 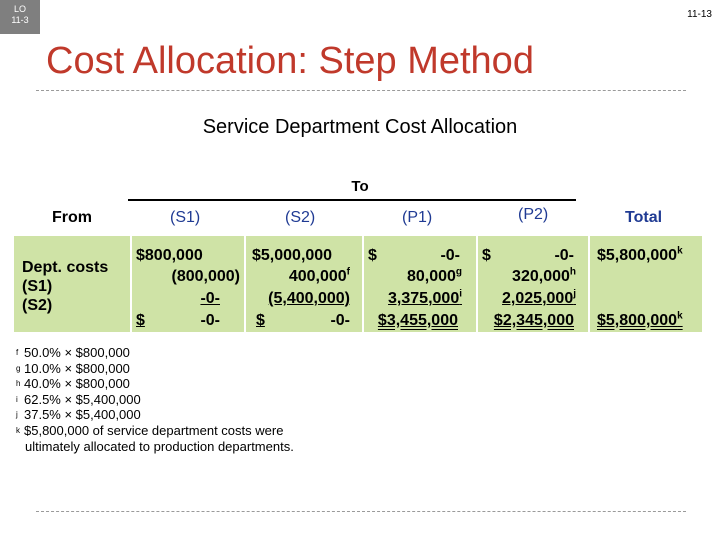 I want to click on p2-dept-costs-sign: $, so click(x=486, y=255).